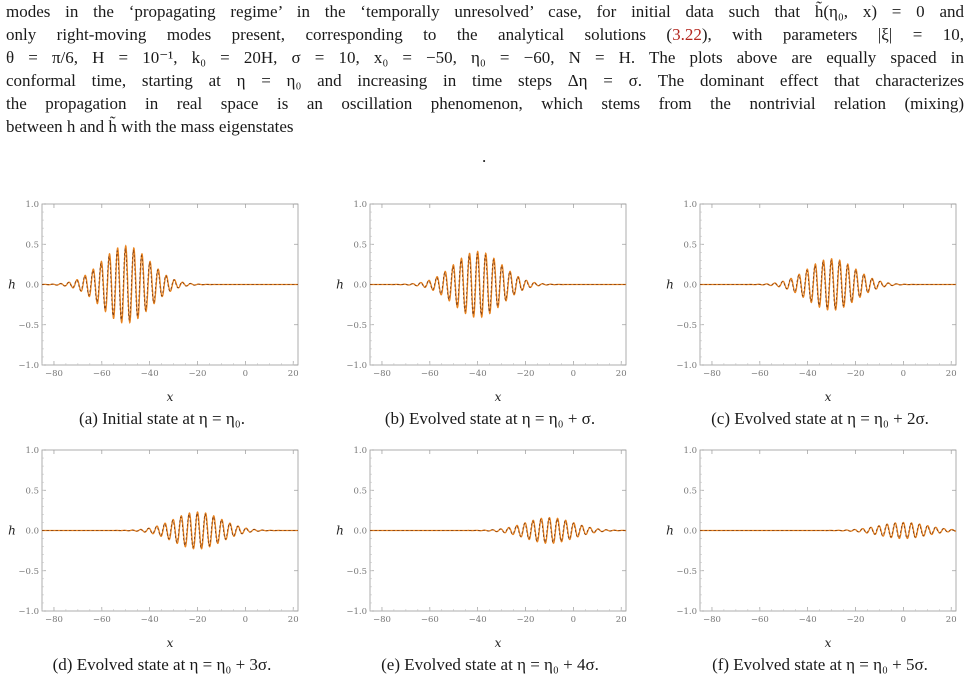  I want to click on figure-caption-e: (e) Evolved state at η = η₀ + 4σ., so click(490, 664).